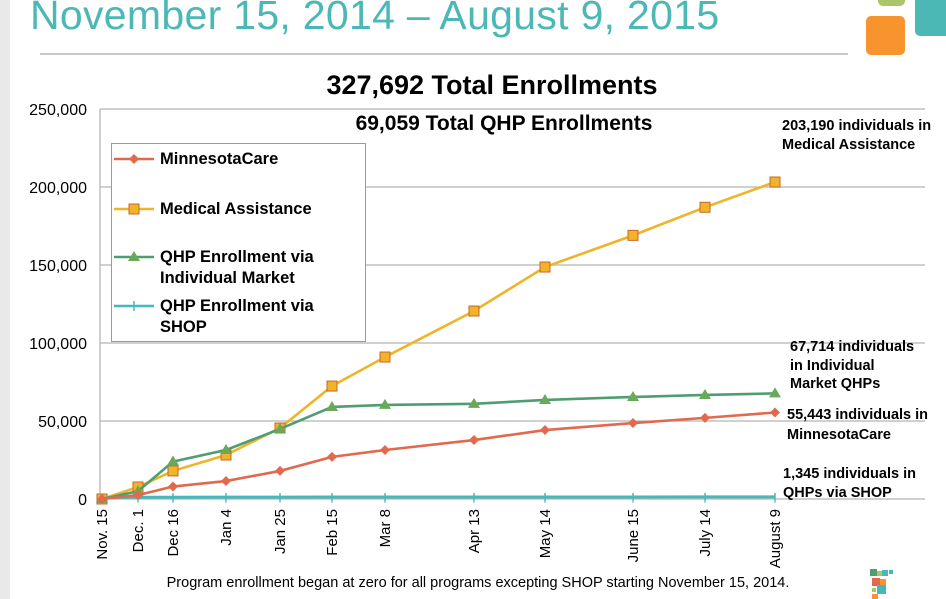  What do you see at coordinates (438, 497) in the screenshot?
I see `series-line-qhp_shop` at bounding box center [438, 497].